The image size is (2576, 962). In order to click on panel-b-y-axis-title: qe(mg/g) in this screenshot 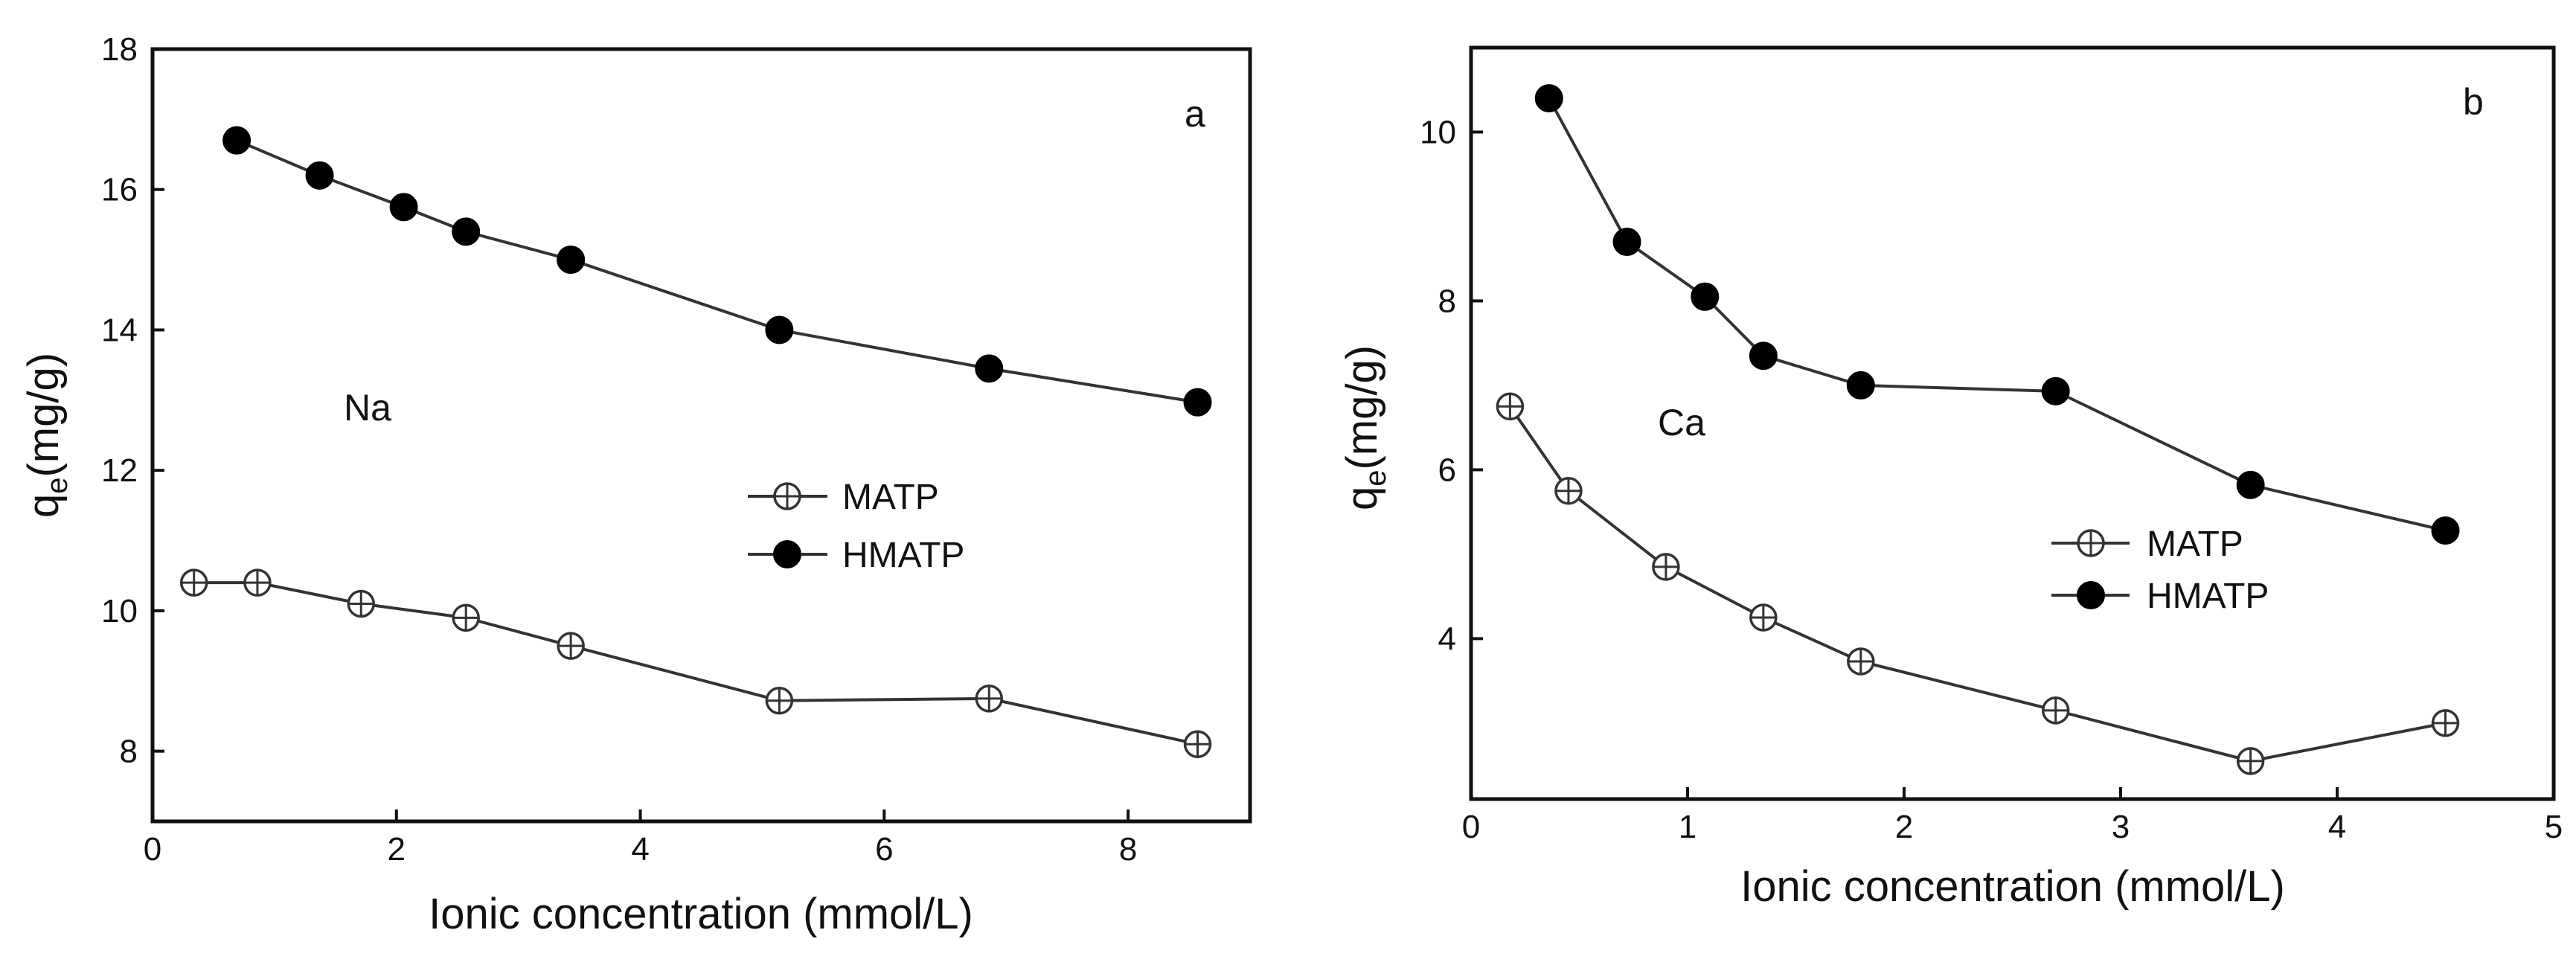, I will do `click(1365, 427)`.